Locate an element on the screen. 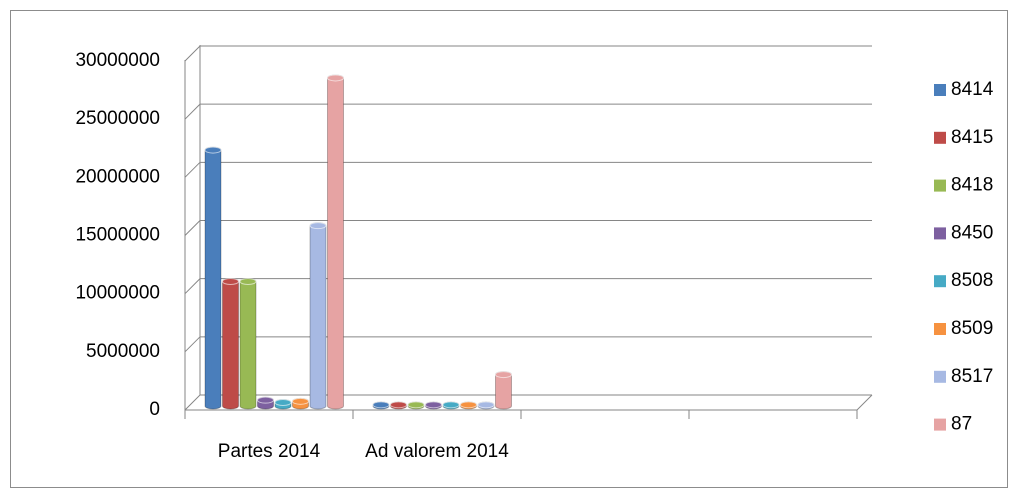 Image resolution: width=1019 pixels, height=498 pixels. x-tick-label: Ad valorem 2014 is located at coordinates (437, 451).